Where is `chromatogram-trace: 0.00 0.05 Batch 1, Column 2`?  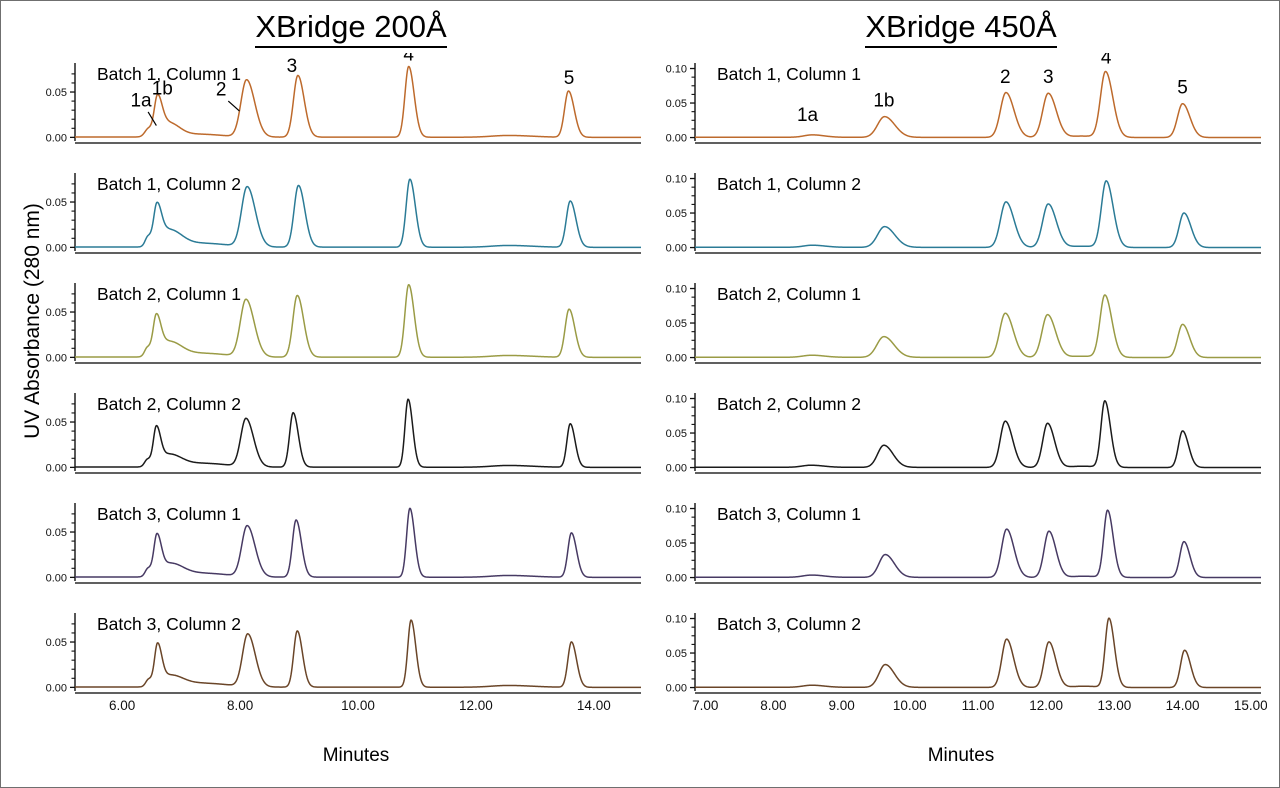 chromatogram-trace: 0.00 0.05 Batch 1, Column 2 is located at coordinates (344, 213).